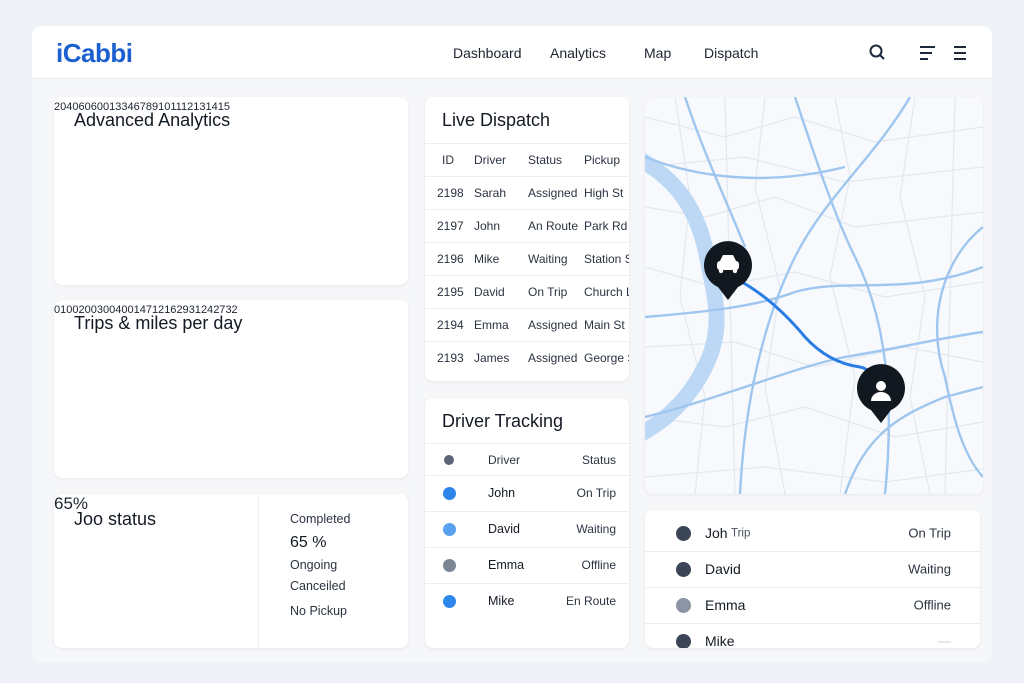 This screenshot has width=1024, height=683. I want to click on menu-icon, so click(960, 53).